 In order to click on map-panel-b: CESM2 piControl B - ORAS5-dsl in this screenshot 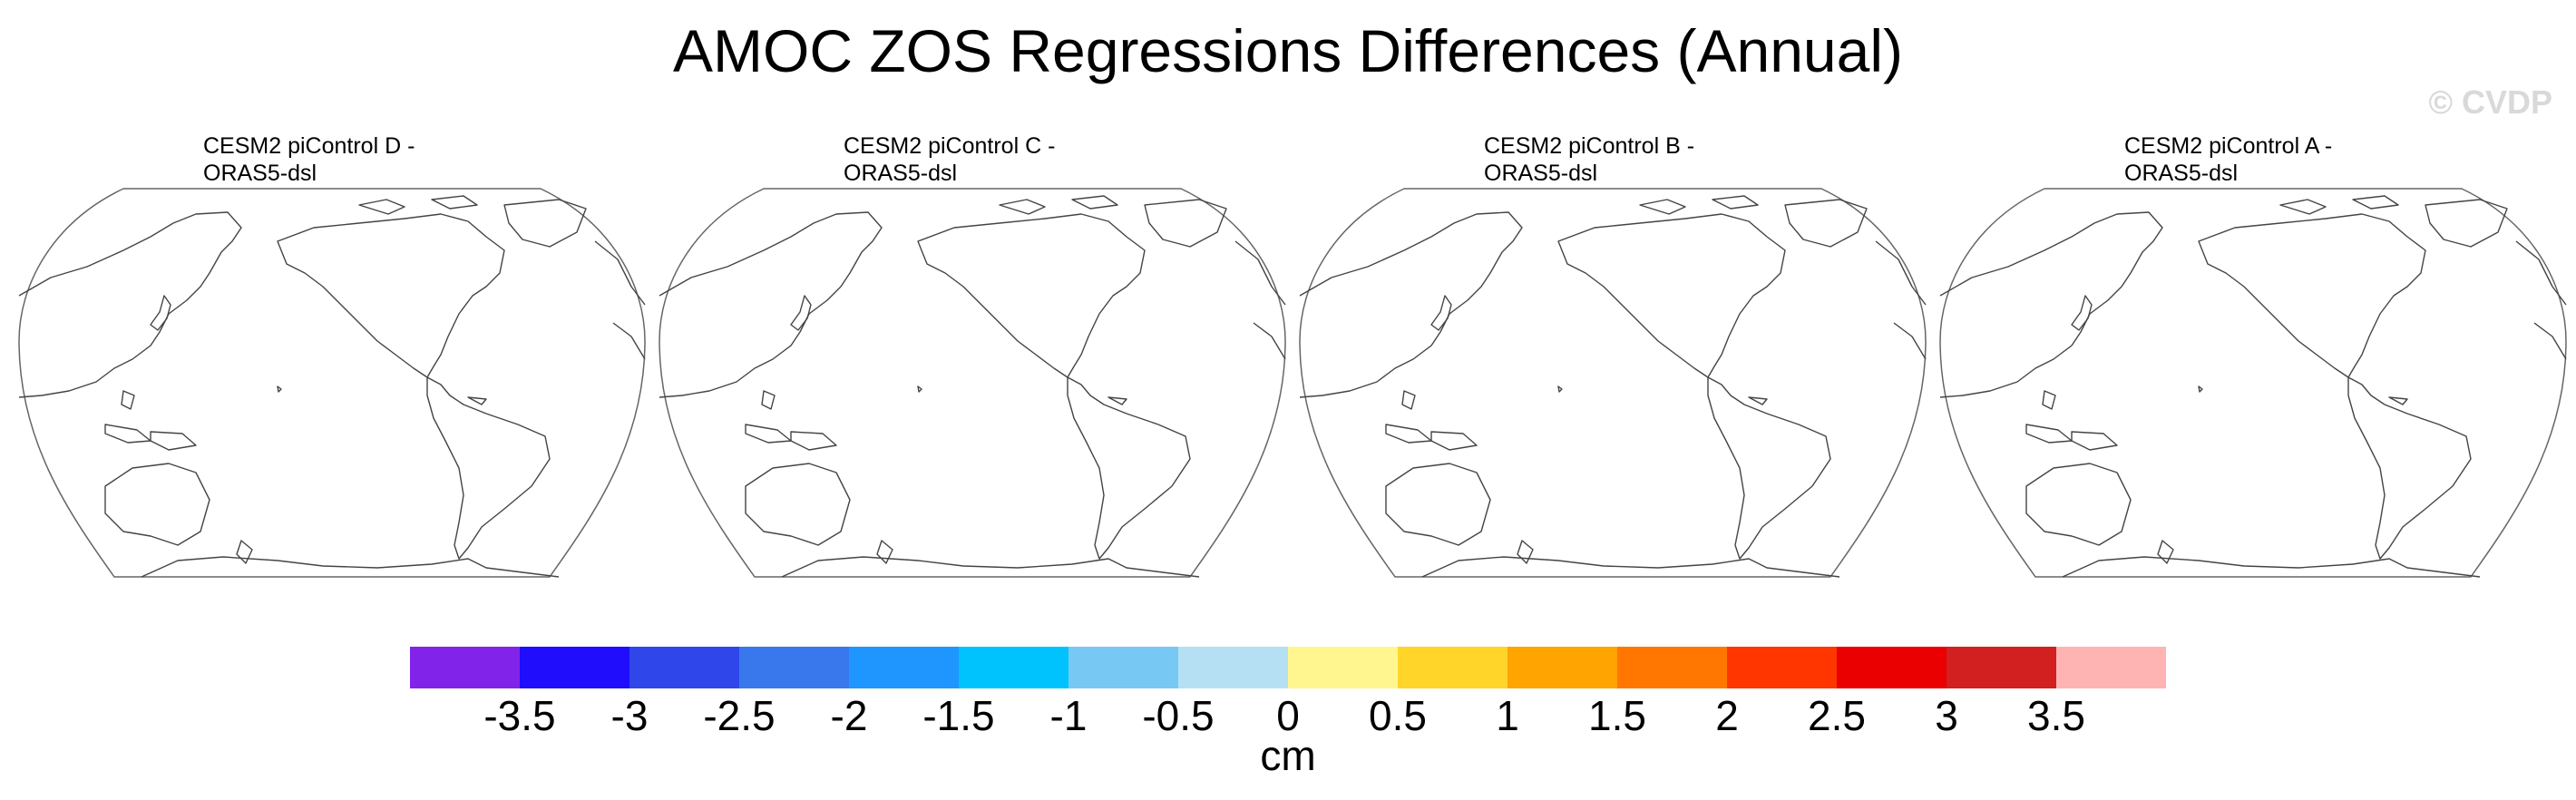, I will do `click(1612, 359)`.